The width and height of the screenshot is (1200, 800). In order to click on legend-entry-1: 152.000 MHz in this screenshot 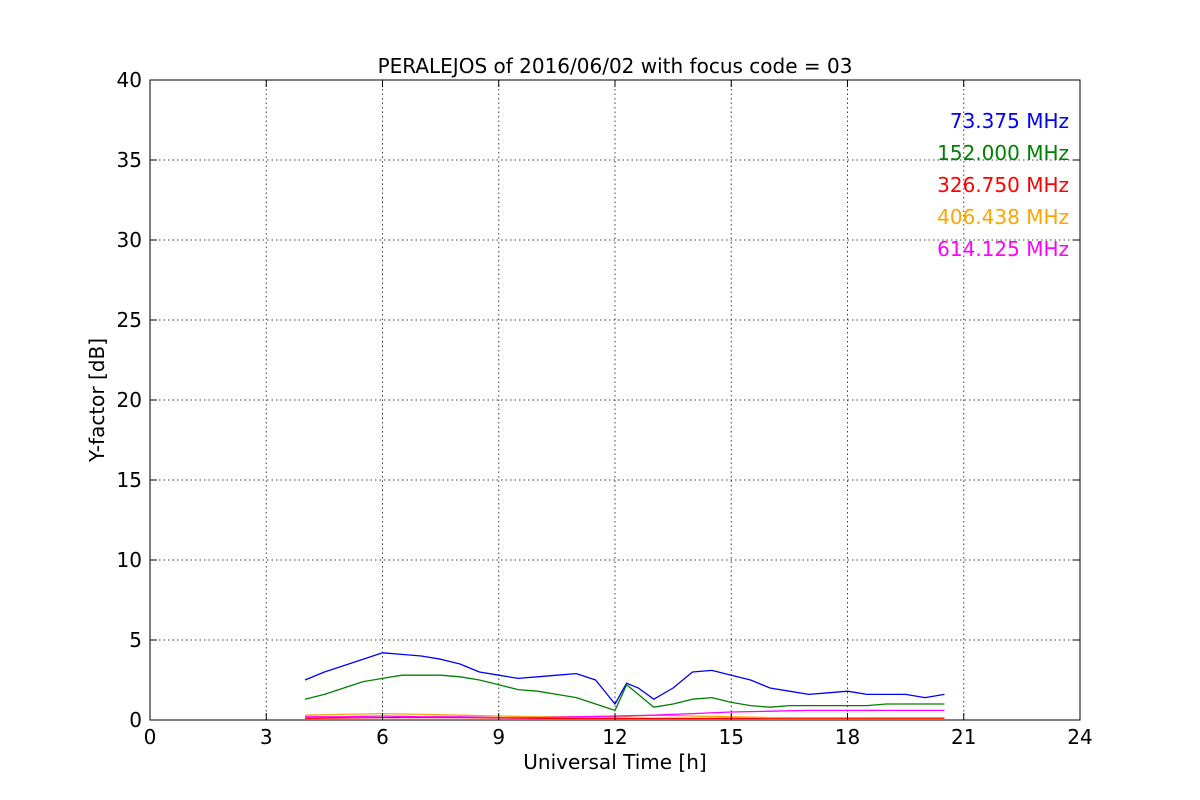, I will do `click(1003, 153)`.